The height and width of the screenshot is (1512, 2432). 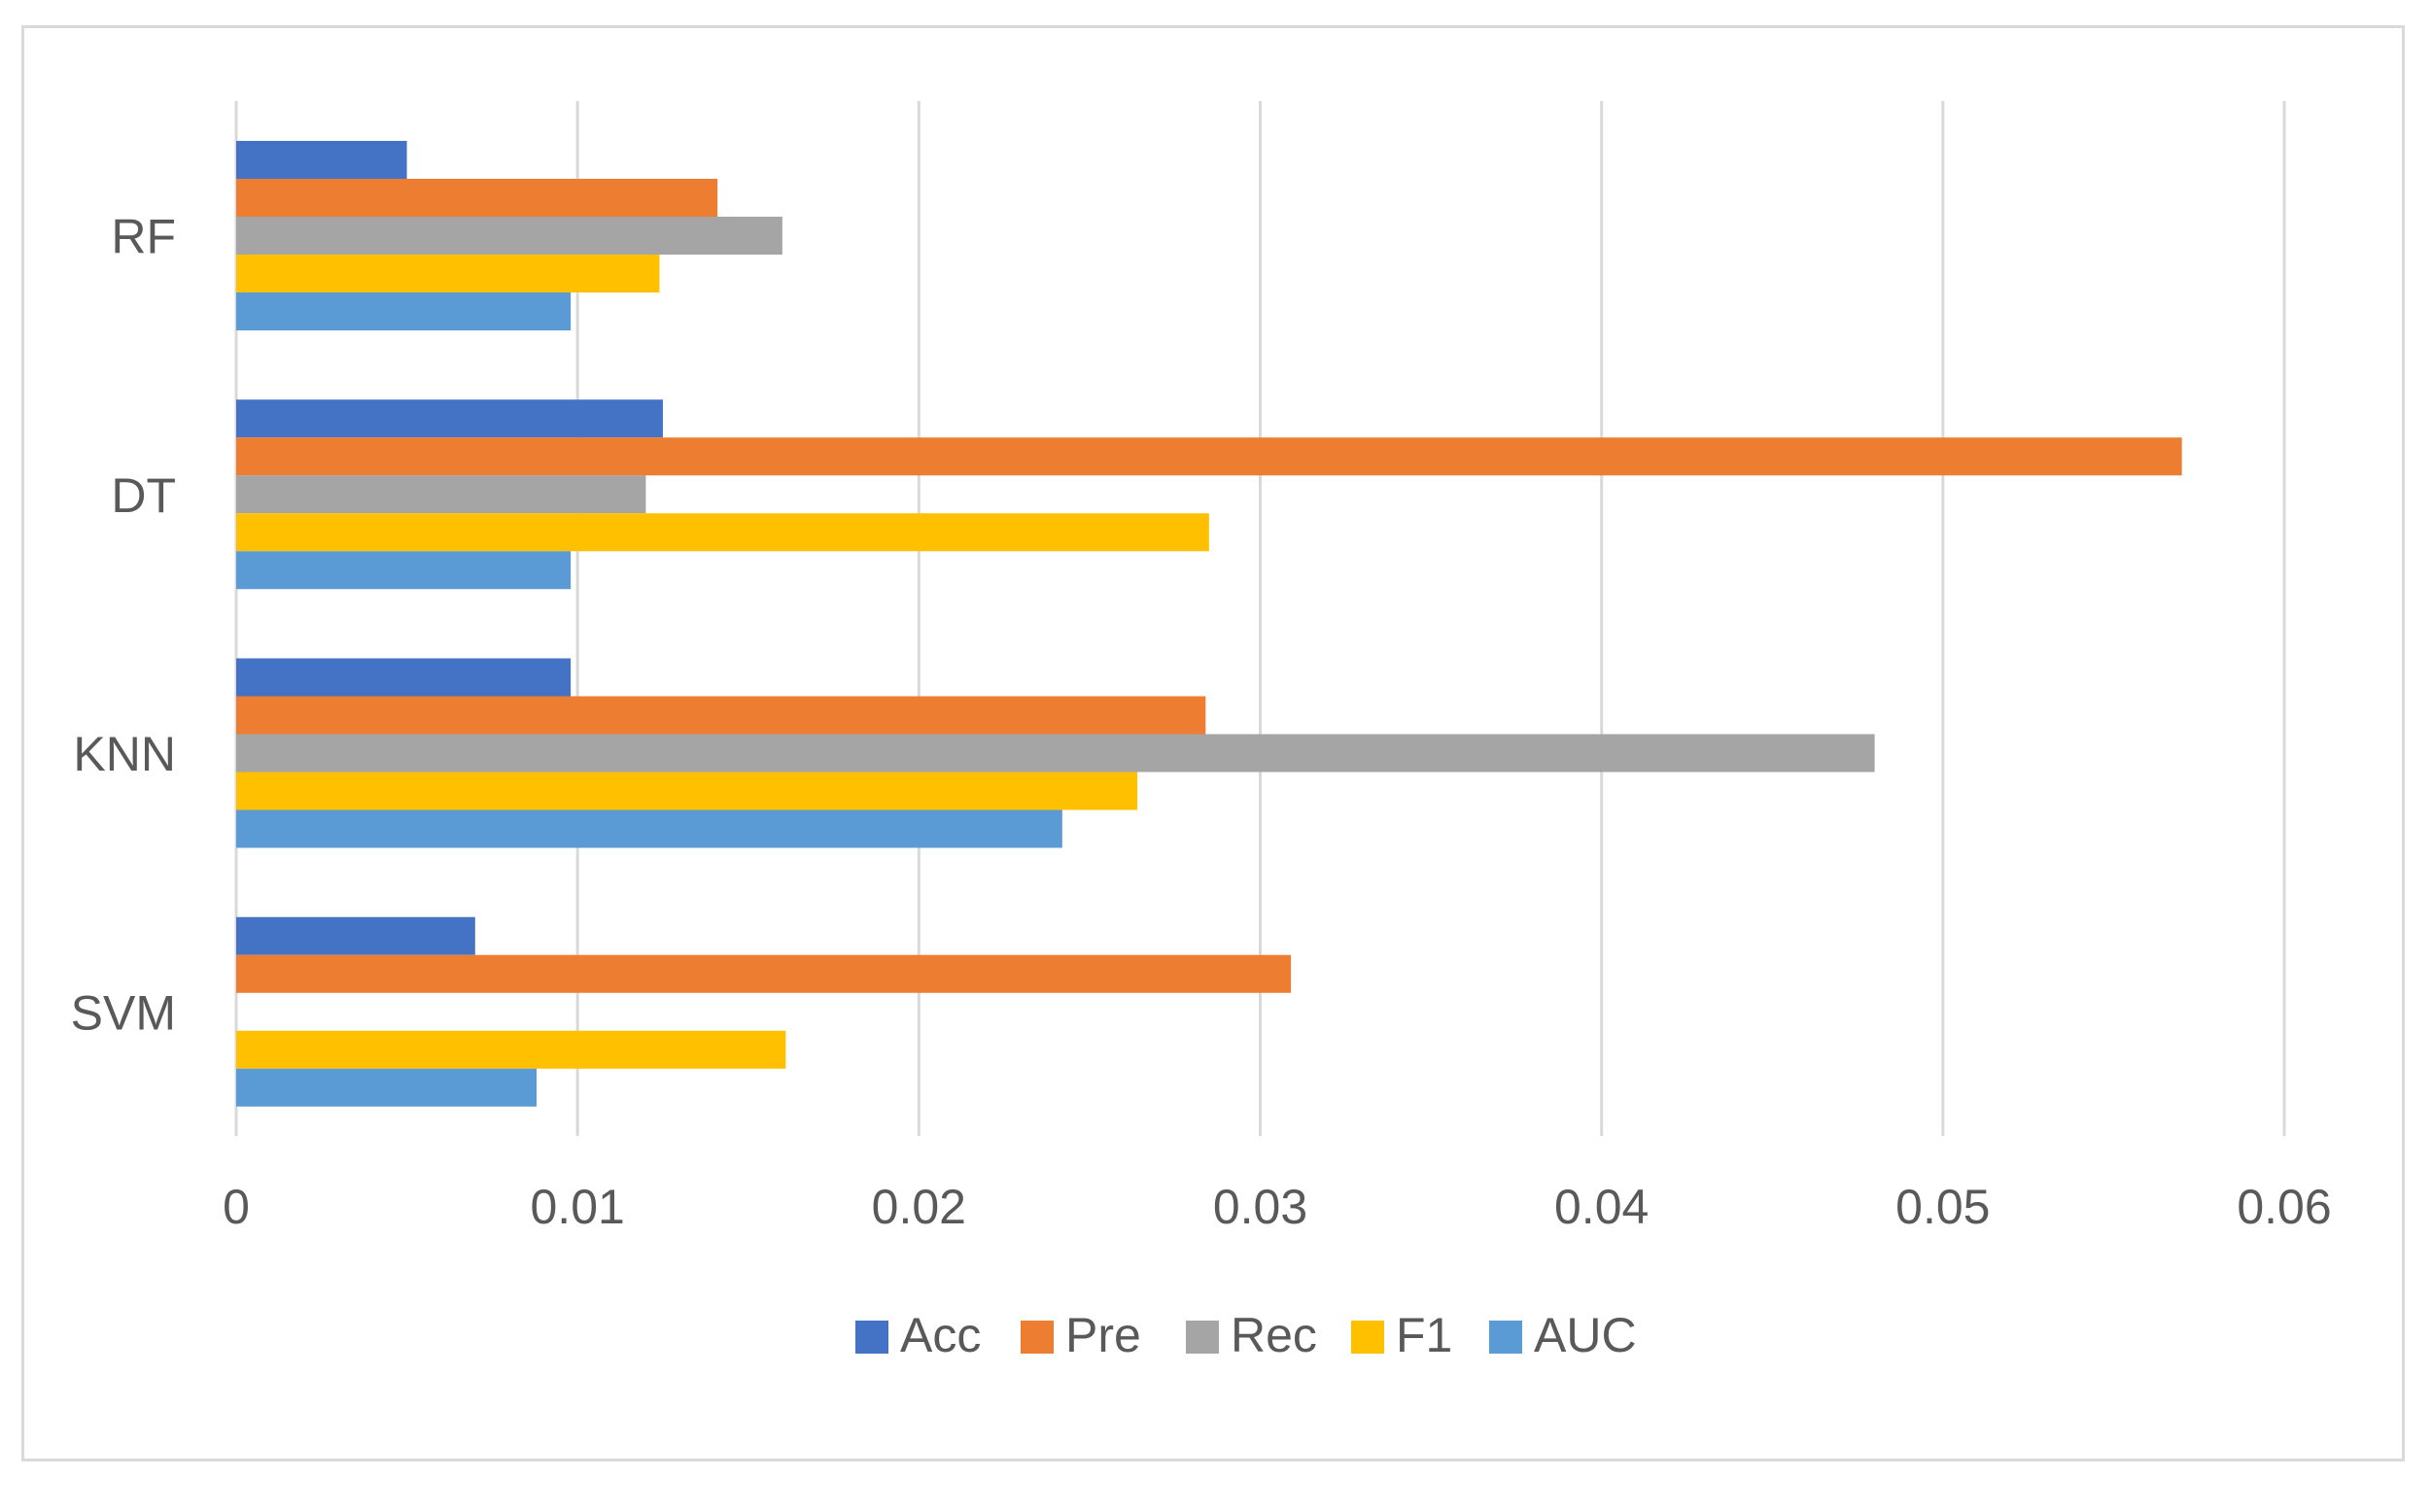 What do you see at coordinates (404, 570) in the screenshot?
I see `bar-dt-auc` at bounding box center [404, 570].